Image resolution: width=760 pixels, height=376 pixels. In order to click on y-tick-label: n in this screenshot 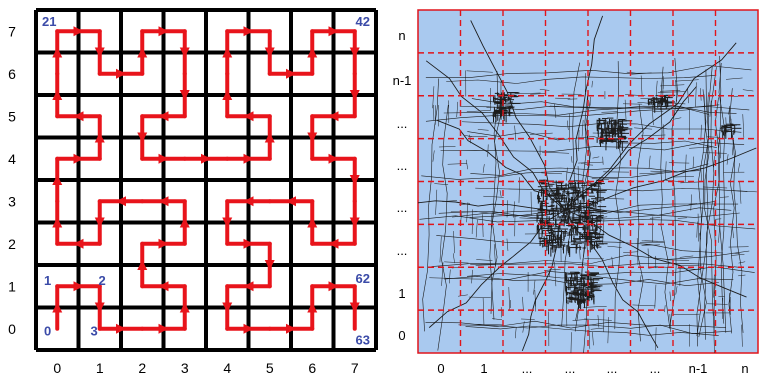, I will do `click(401, 35)`.